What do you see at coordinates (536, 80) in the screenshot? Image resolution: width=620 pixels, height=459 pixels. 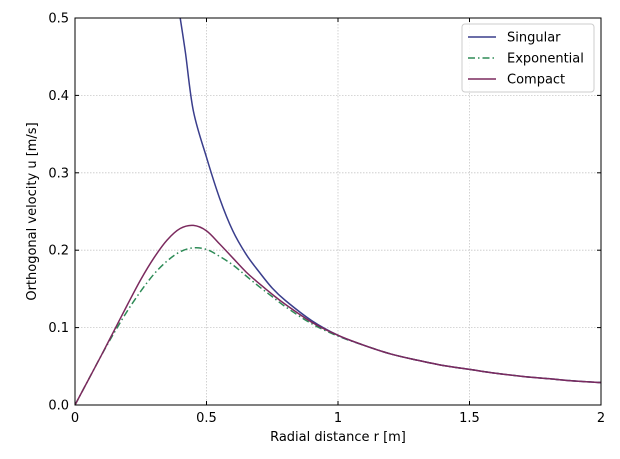 I see `legend-label-compact: Compact` at bounding box center [536, 80].